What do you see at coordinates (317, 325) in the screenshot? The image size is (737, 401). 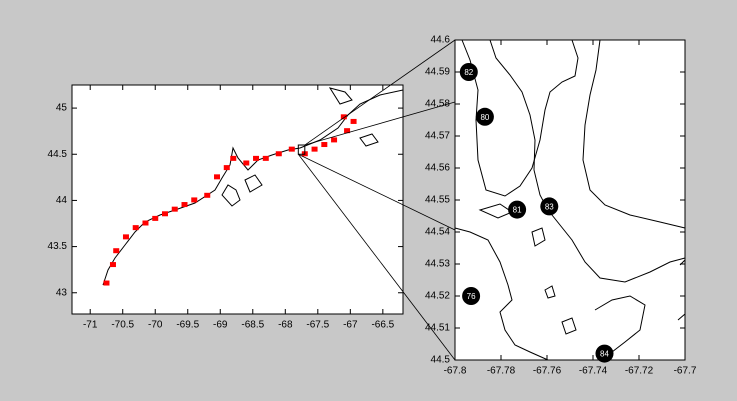 I see `x-tick-label: -67.5` at bounding box center [317, 325].